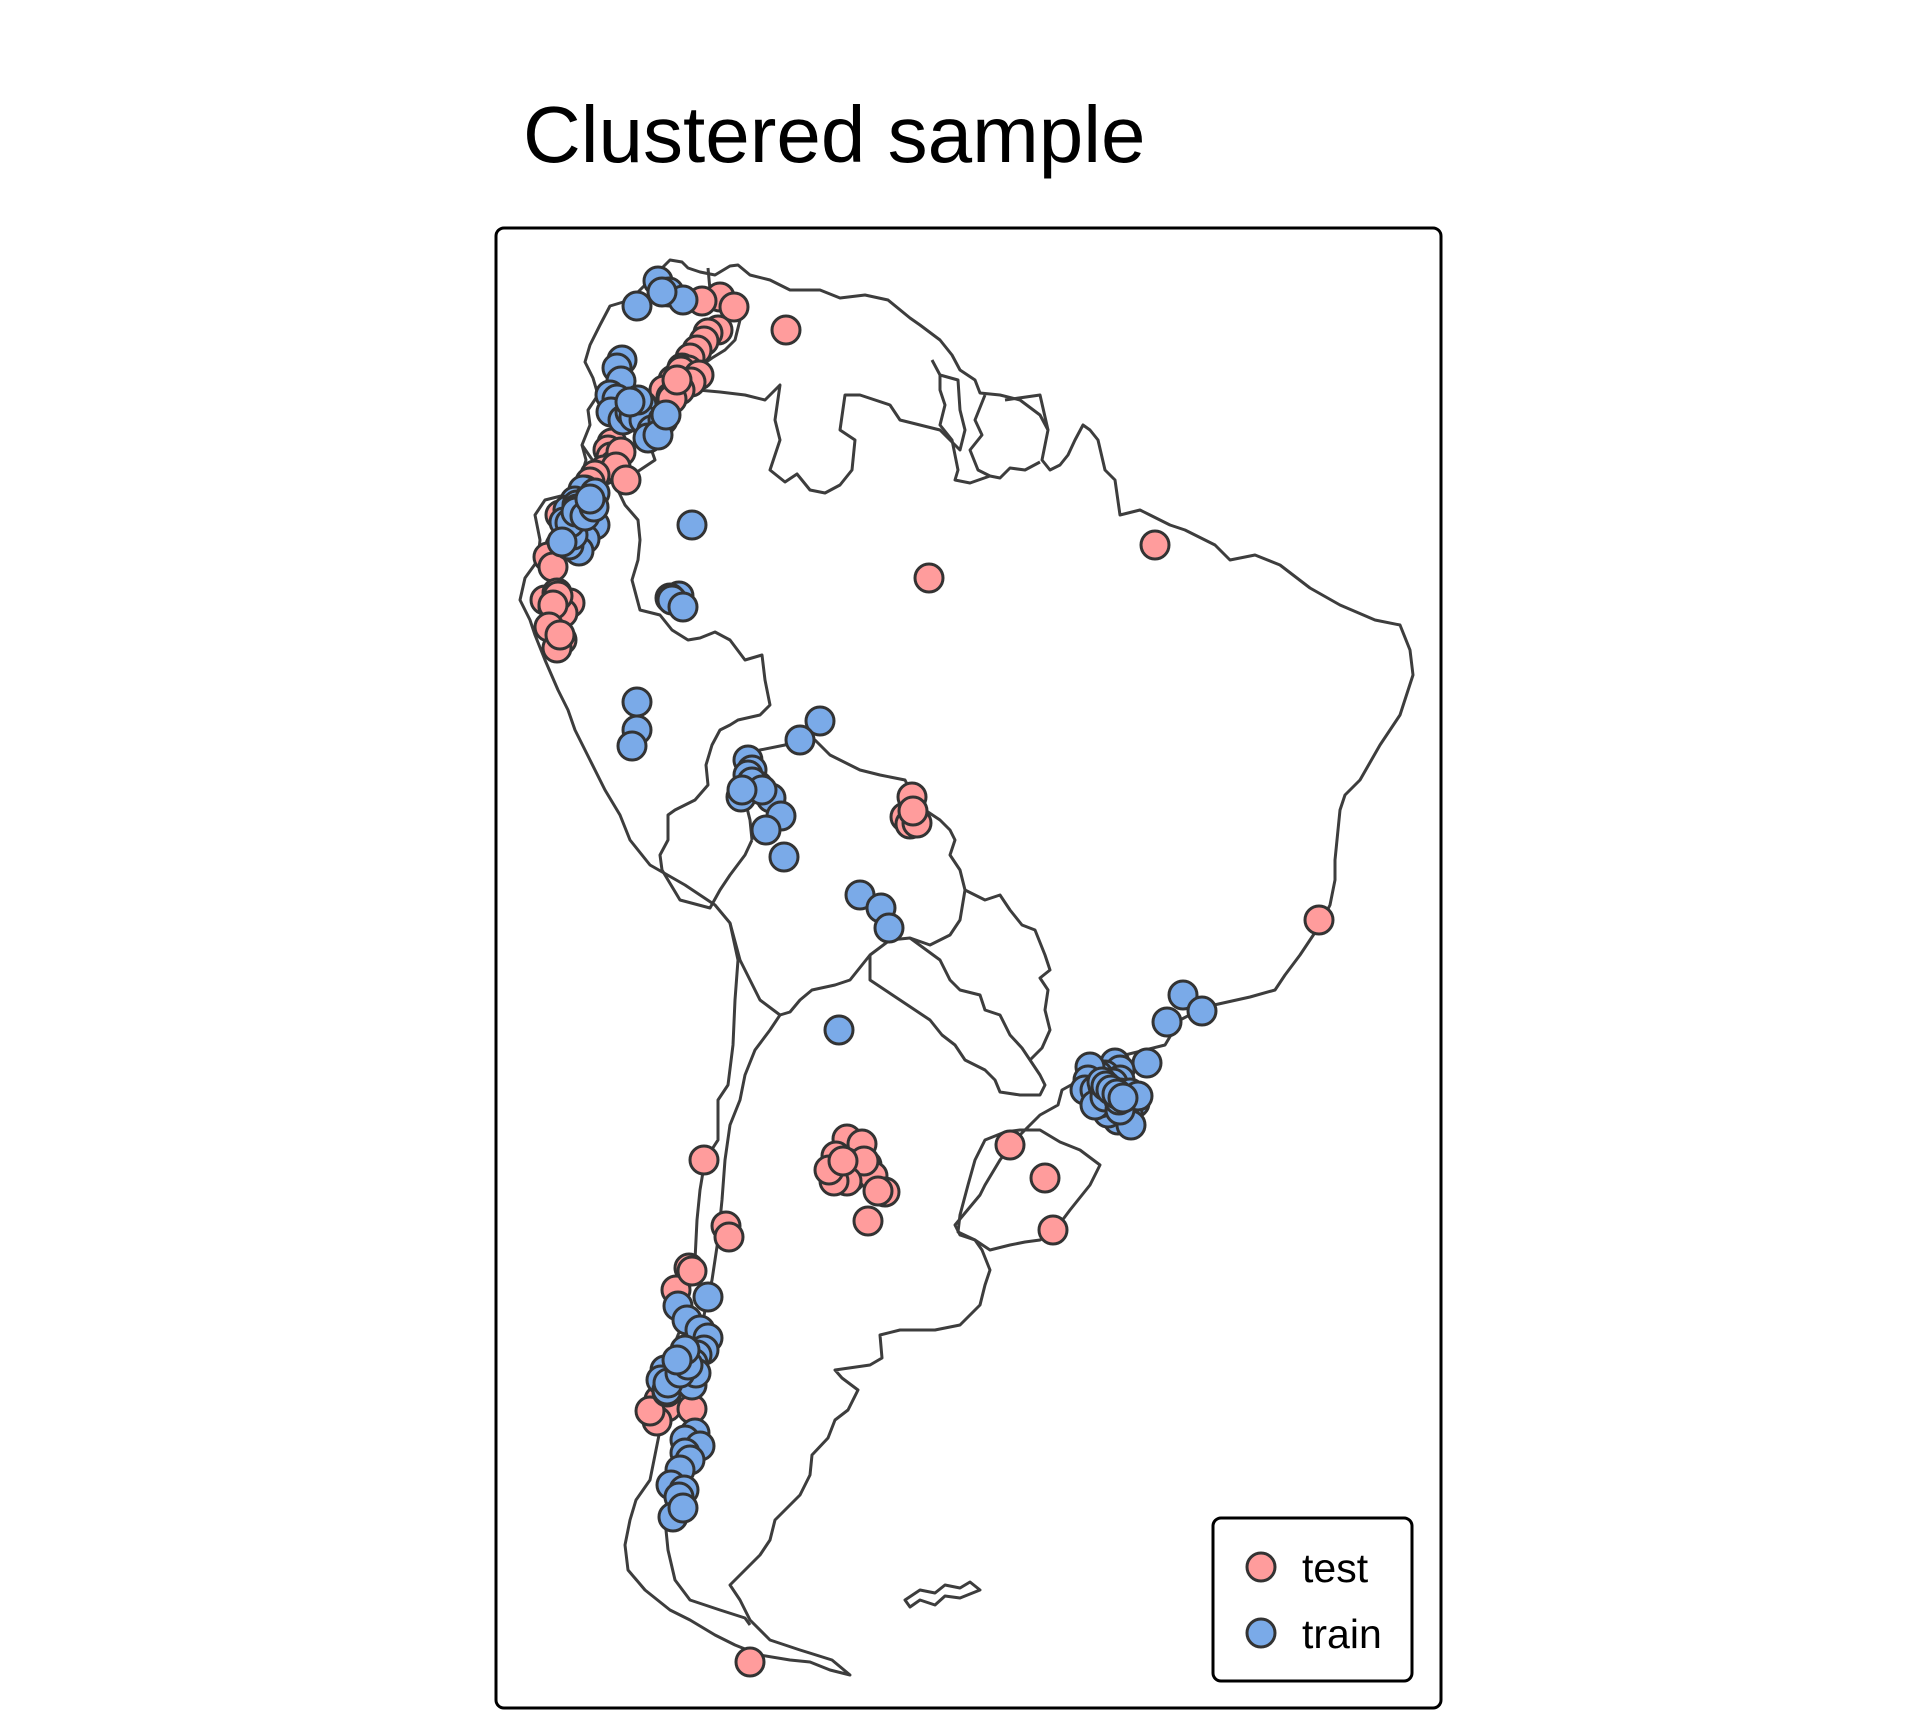 This screenshot has height=1728, width=1920. I want to click on falkland-islands, so click(942, 1594).